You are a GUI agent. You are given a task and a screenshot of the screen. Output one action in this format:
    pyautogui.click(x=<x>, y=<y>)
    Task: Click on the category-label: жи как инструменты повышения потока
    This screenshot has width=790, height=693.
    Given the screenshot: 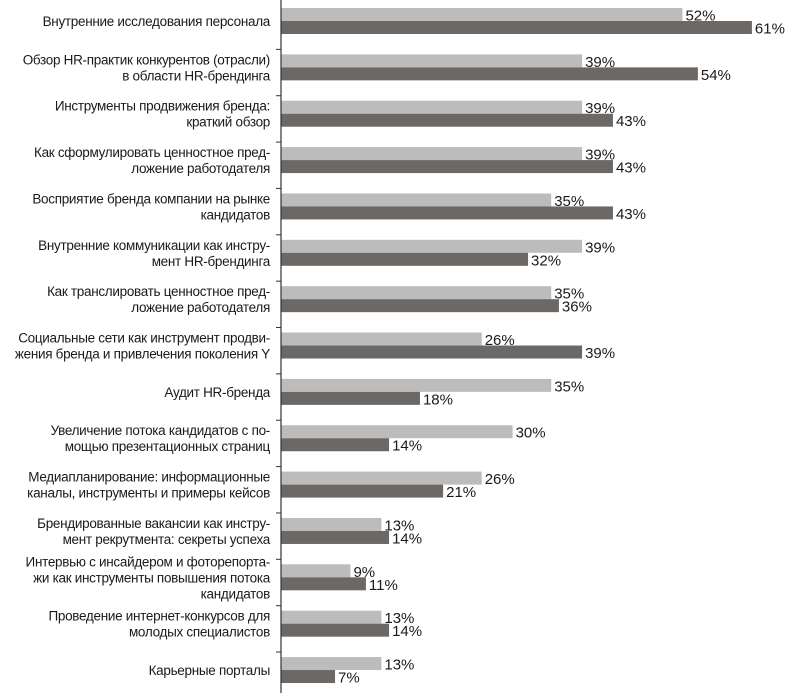 What is the action you would take?
    pyautogui.click(x=152, y=577)
    